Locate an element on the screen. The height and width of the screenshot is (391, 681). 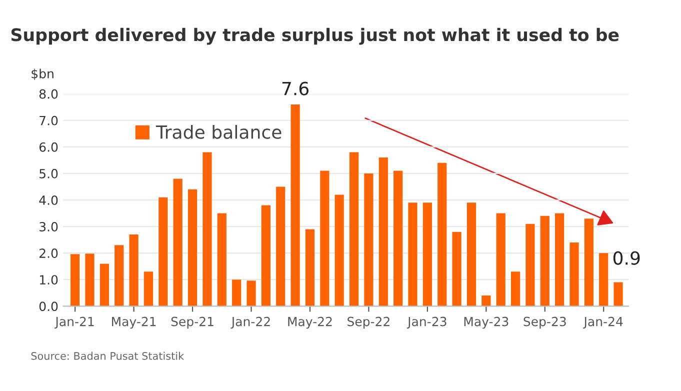
source-note: Source: Badan Pusat Statistik is located at coordinates (107, 356).